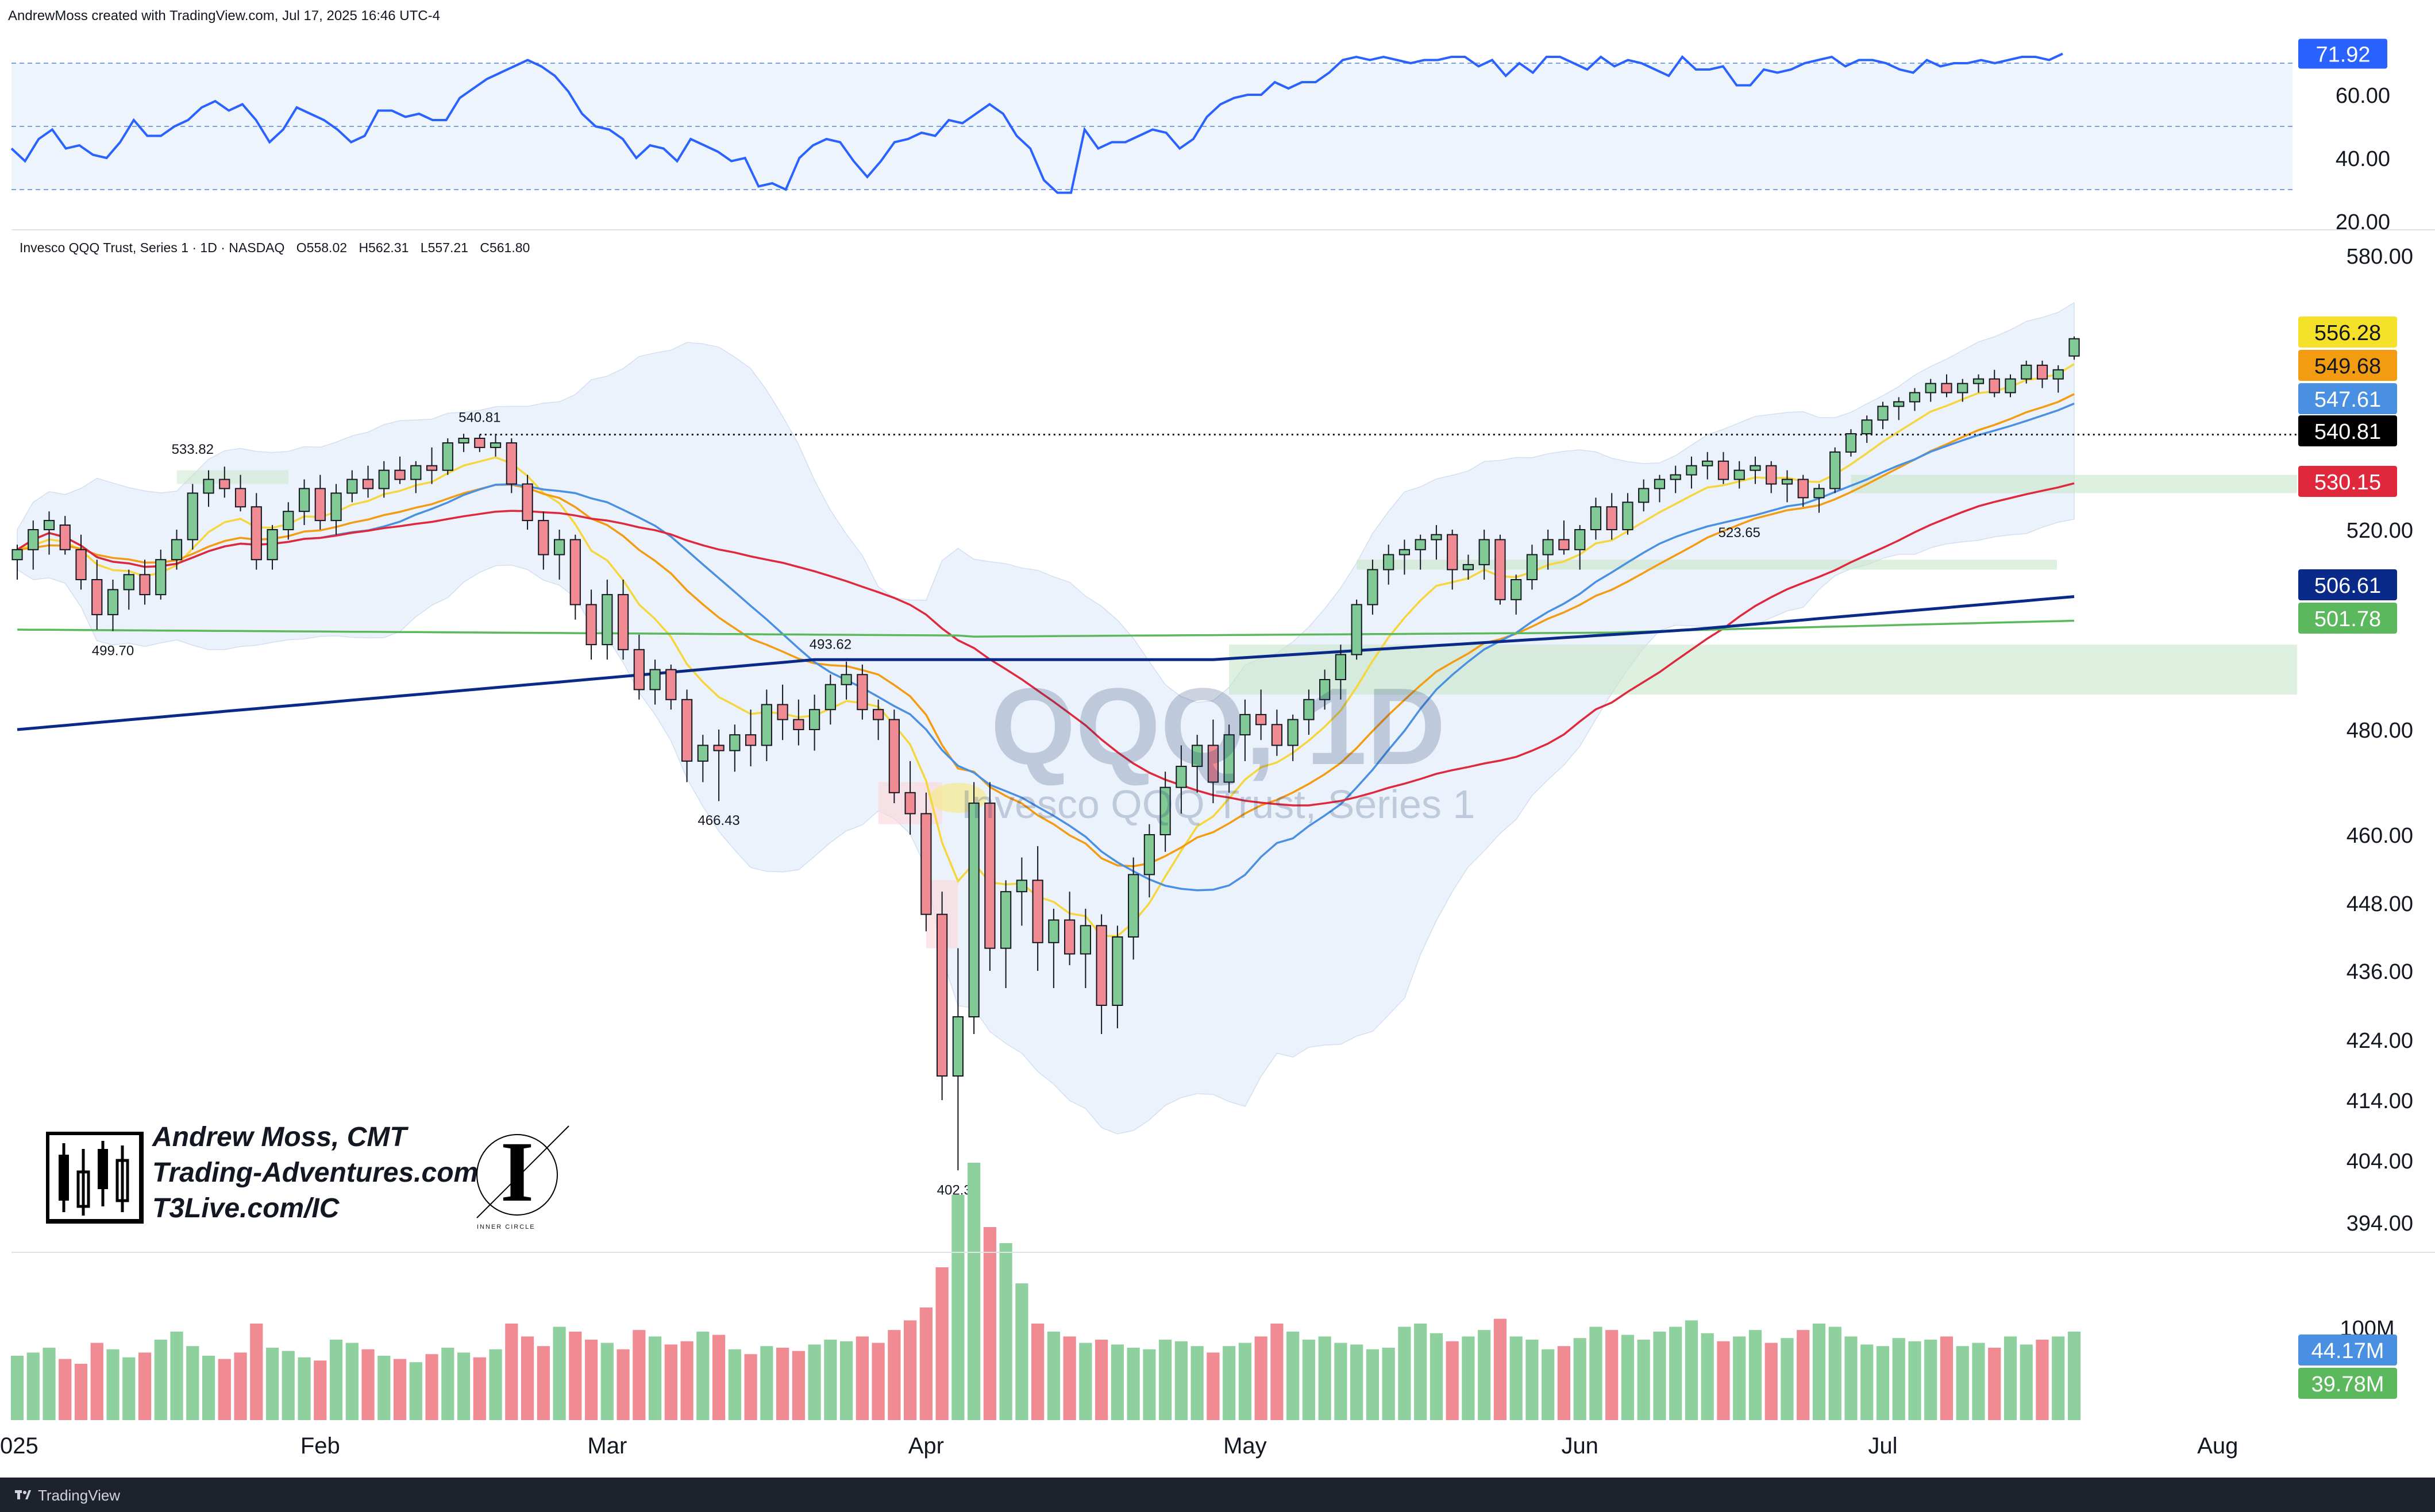 The image size is (2435, 1512). I want to click on price-annotation: 523.65, so click(1740, 533).